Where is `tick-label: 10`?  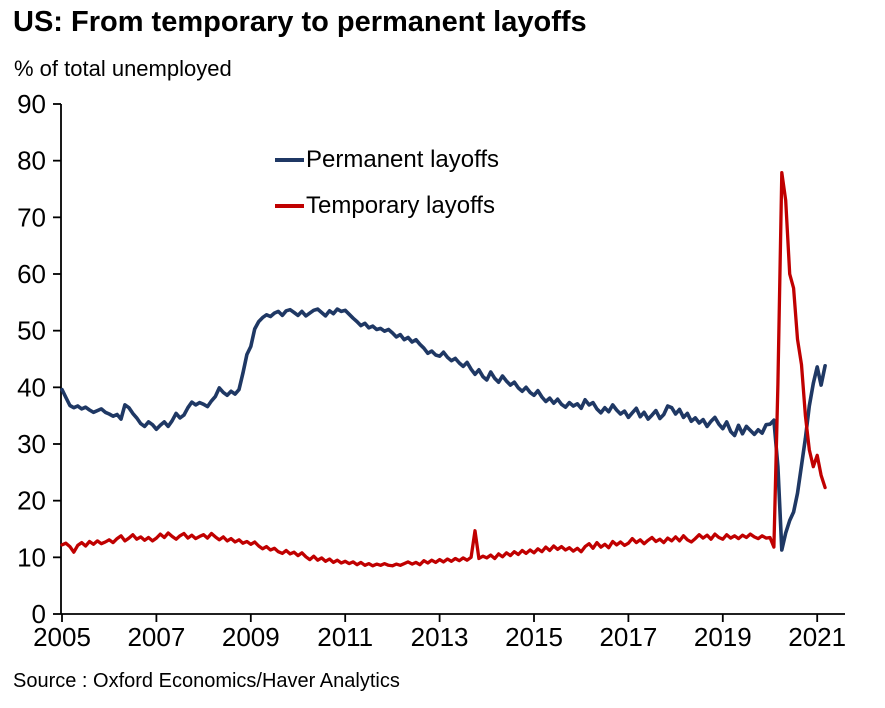
tick-label: 10 is located at coordinates (31, 557).